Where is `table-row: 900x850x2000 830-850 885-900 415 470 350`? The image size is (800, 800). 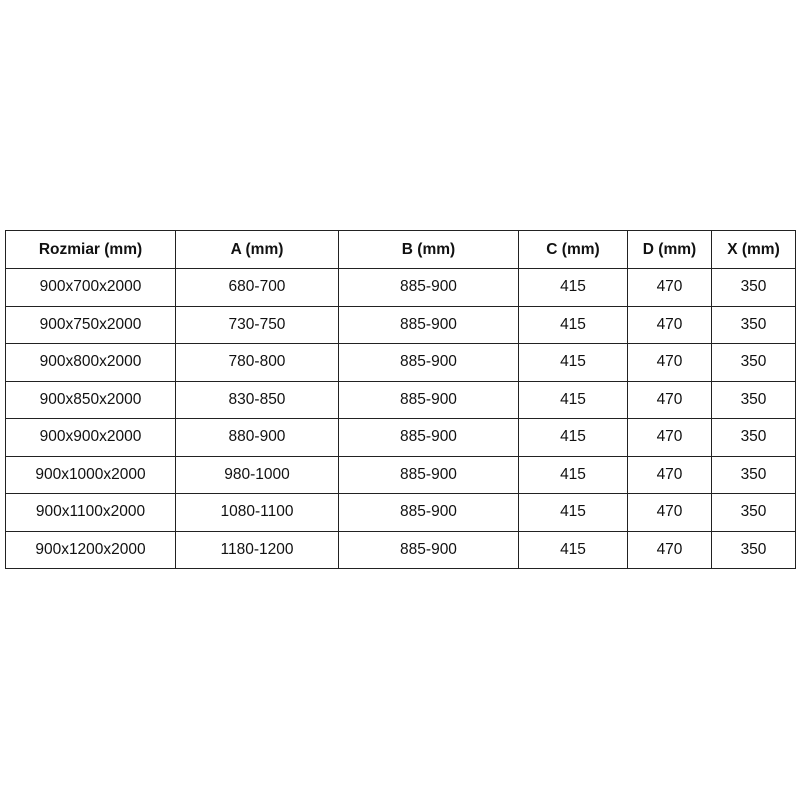
table-row: 900x850x2000 830-850 885-900 415 470 350 is located at coordinates (400, 399).